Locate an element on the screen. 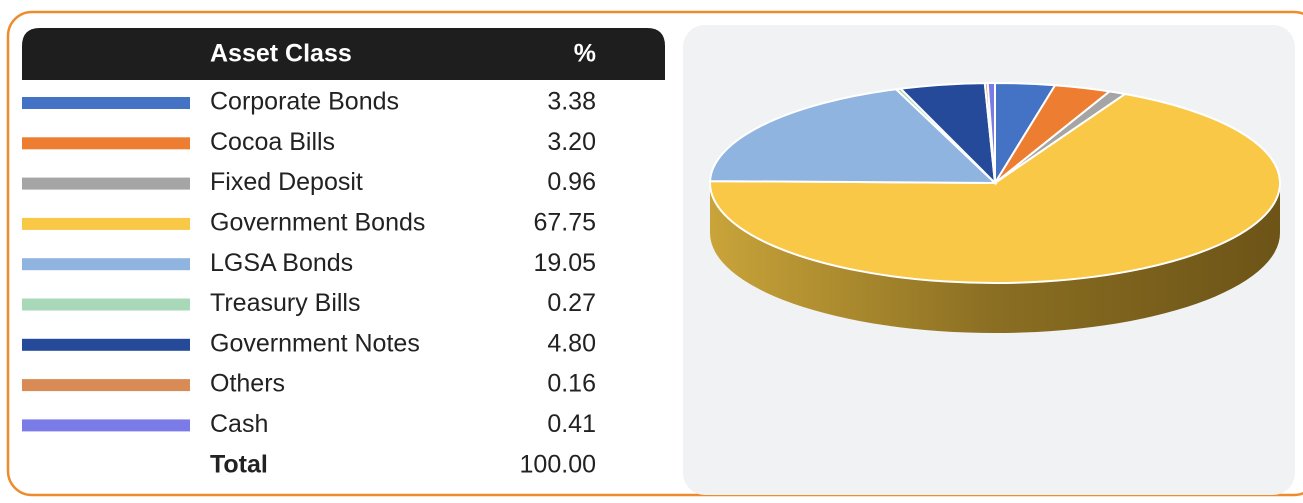  header-value: % is located at coordinates (585, 54).